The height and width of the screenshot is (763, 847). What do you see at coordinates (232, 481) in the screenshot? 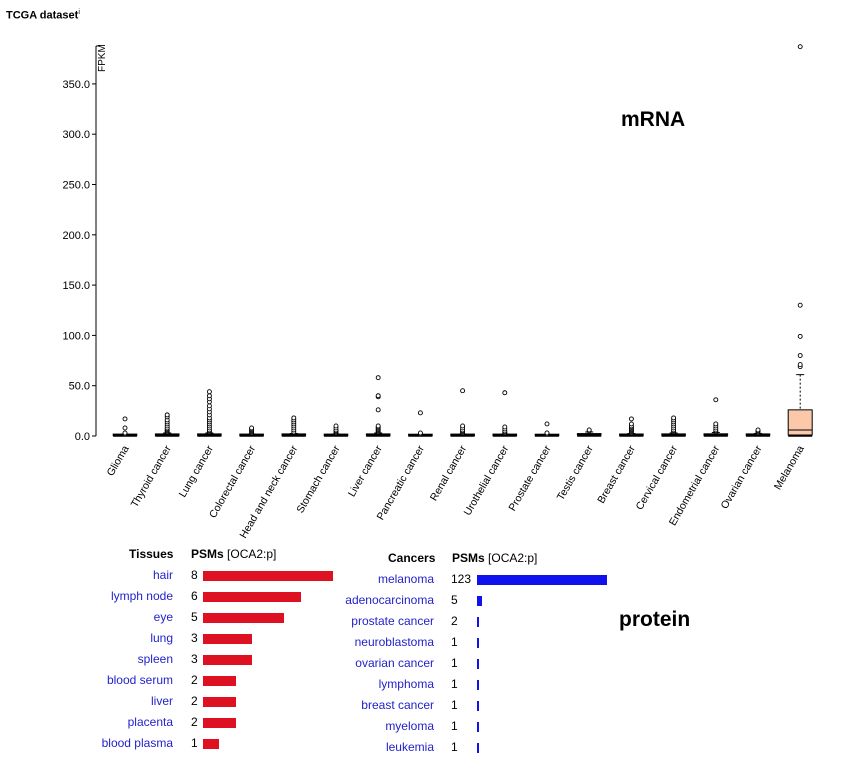
I see `category-label: Colorectal cancer` at bounding box center [232, 481].